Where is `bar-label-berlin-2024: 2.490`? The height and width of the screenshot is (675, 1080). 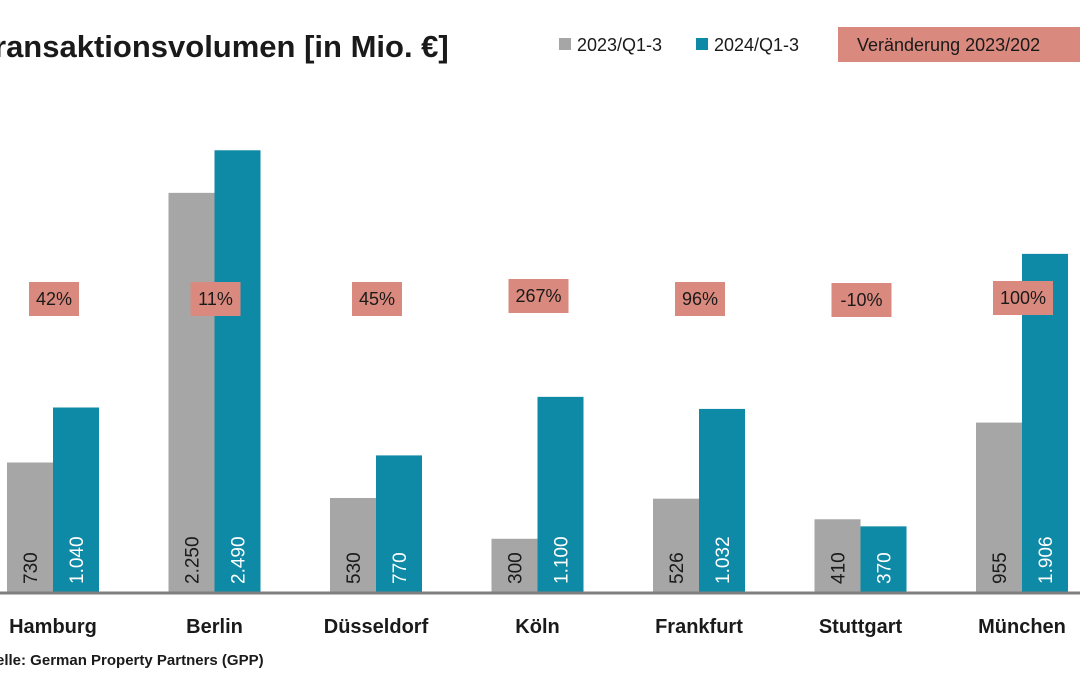 bar-label-berlin-2024: 2.490 is located at coordinates (239, 560).